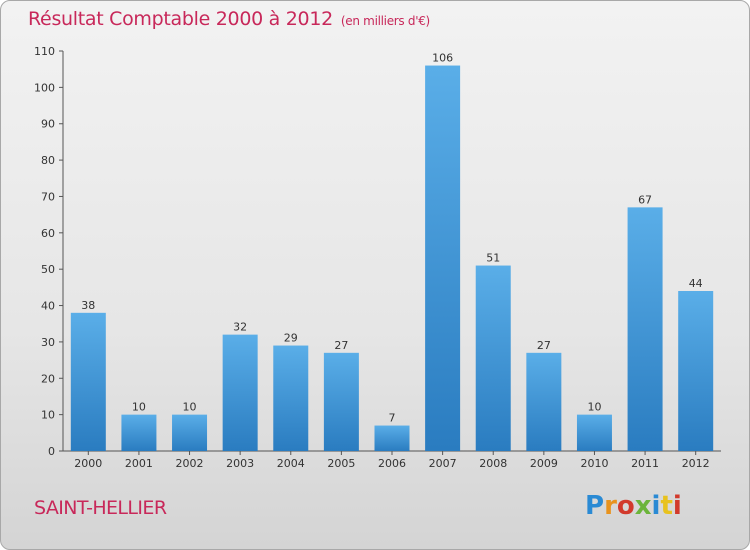 This screenshot has width=750, height=550. I want to click on chart-subtitle: (en milliers d'€), so click(385, 21).